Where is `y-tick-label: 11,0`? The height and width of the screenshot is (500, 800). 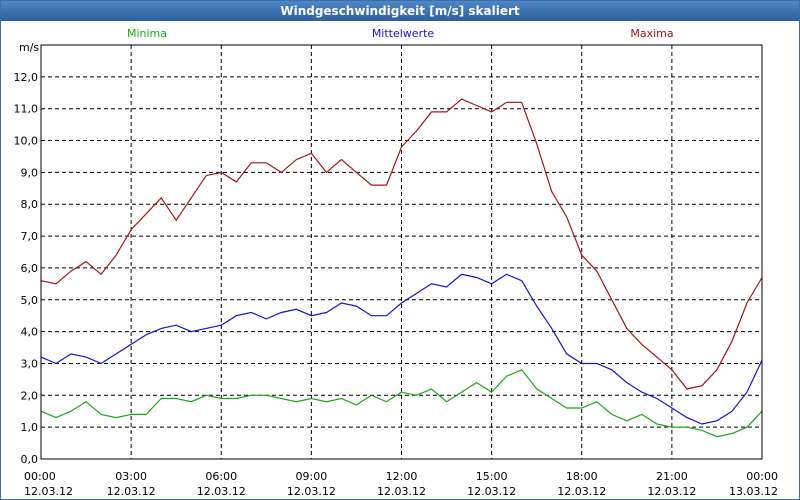 y-tick-label: 11,0 is located at coordinates (26, 109).